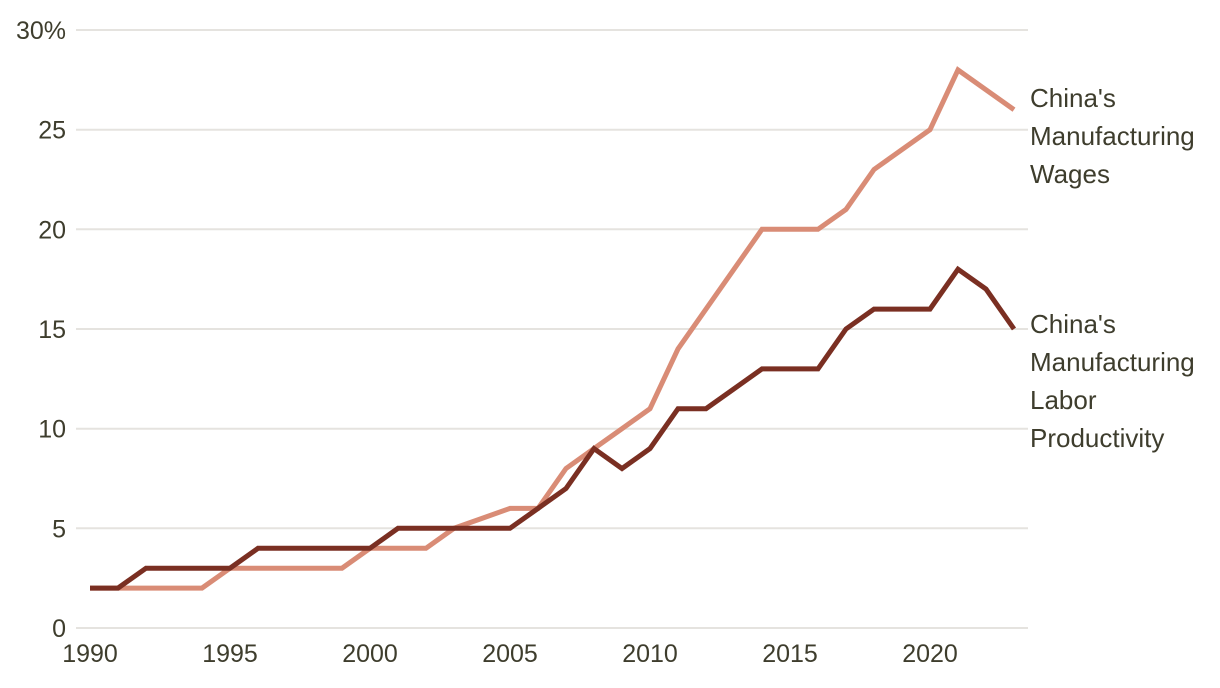  I want to click on x-axis-tick-label: 2010, so click(650, 654).